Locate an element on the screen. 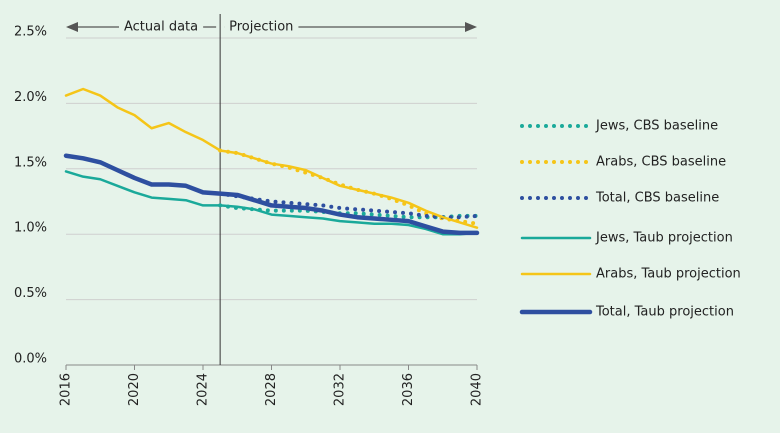 This screenshot has height=433, width=780. legend-label: Arabs, CBS baseline is located at coordinates (661, 162).